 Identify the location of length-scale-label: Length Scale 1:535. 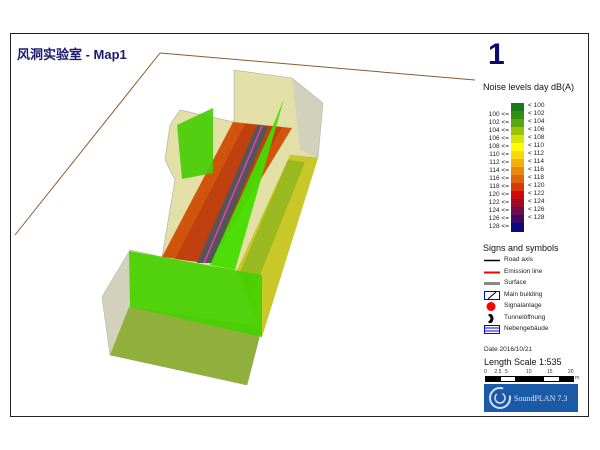
(523, 362).